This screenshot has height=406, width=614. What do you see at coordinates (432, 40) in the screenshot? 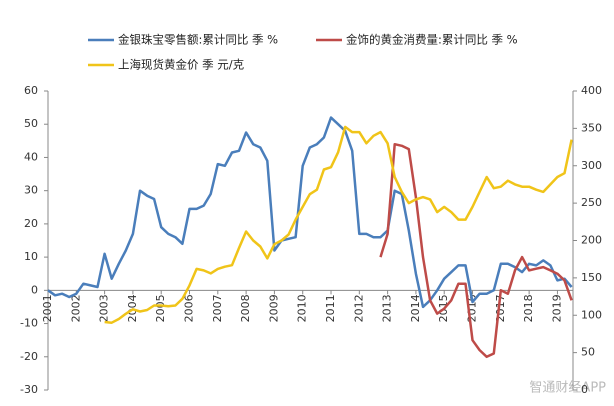
I see `legend-label: 金饰的黄金消费量:累计同比 季 %` at bounding box center [432, 40].